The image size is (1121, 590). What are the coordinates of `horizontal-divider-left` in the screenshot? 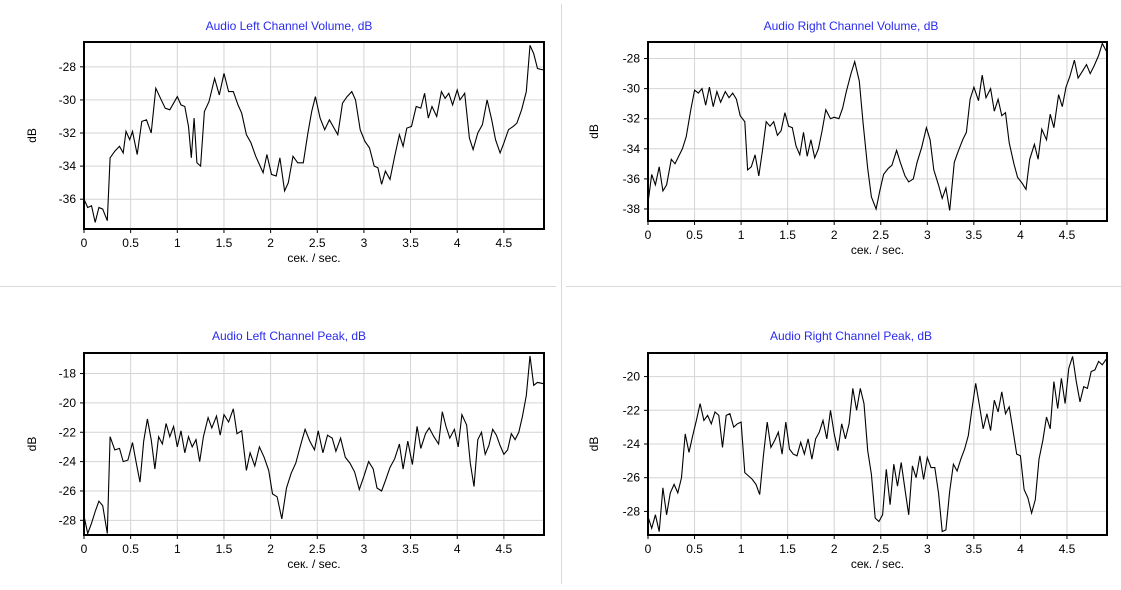 It's located at (278, 286).